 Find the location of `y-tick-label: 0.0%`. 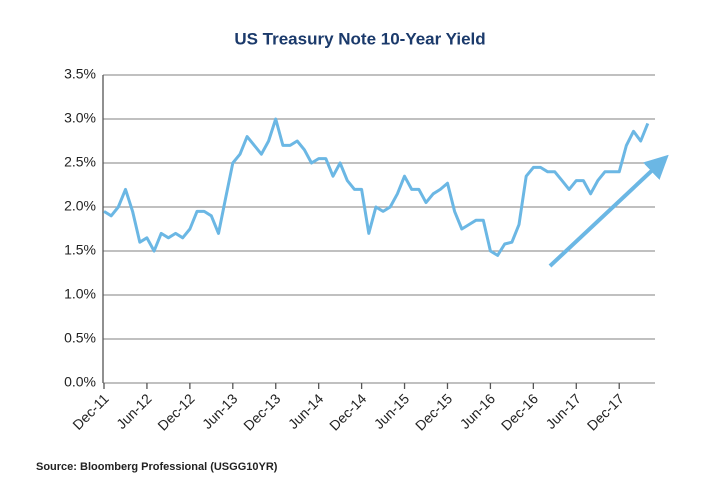

y-tick-label: 0.0% is located at coordinates (80, 382).